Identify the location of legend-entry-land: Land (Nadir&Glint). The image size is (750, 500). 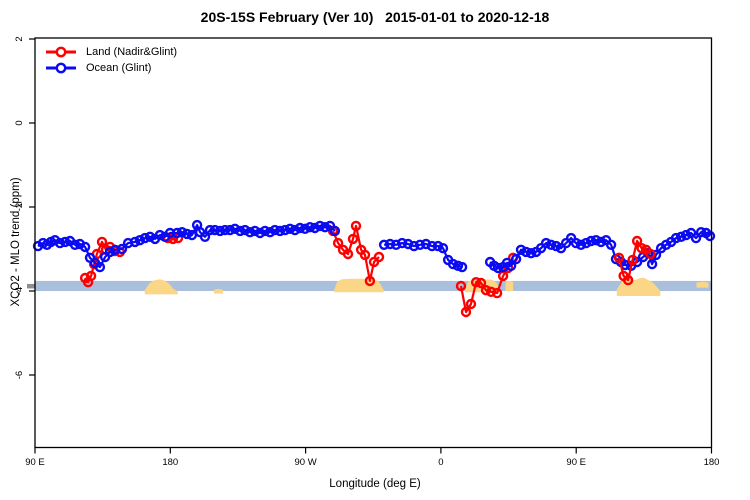
(110, 52).